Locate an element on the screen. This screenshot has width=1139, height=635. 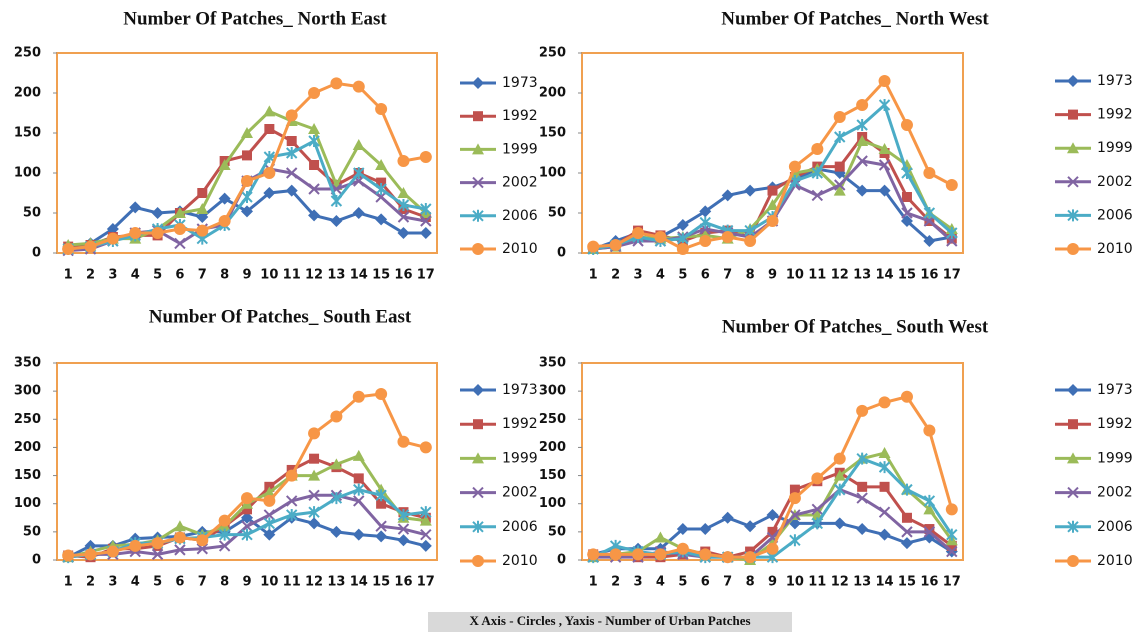
x-tick-label: 12 is located at coordinates (840, 582).